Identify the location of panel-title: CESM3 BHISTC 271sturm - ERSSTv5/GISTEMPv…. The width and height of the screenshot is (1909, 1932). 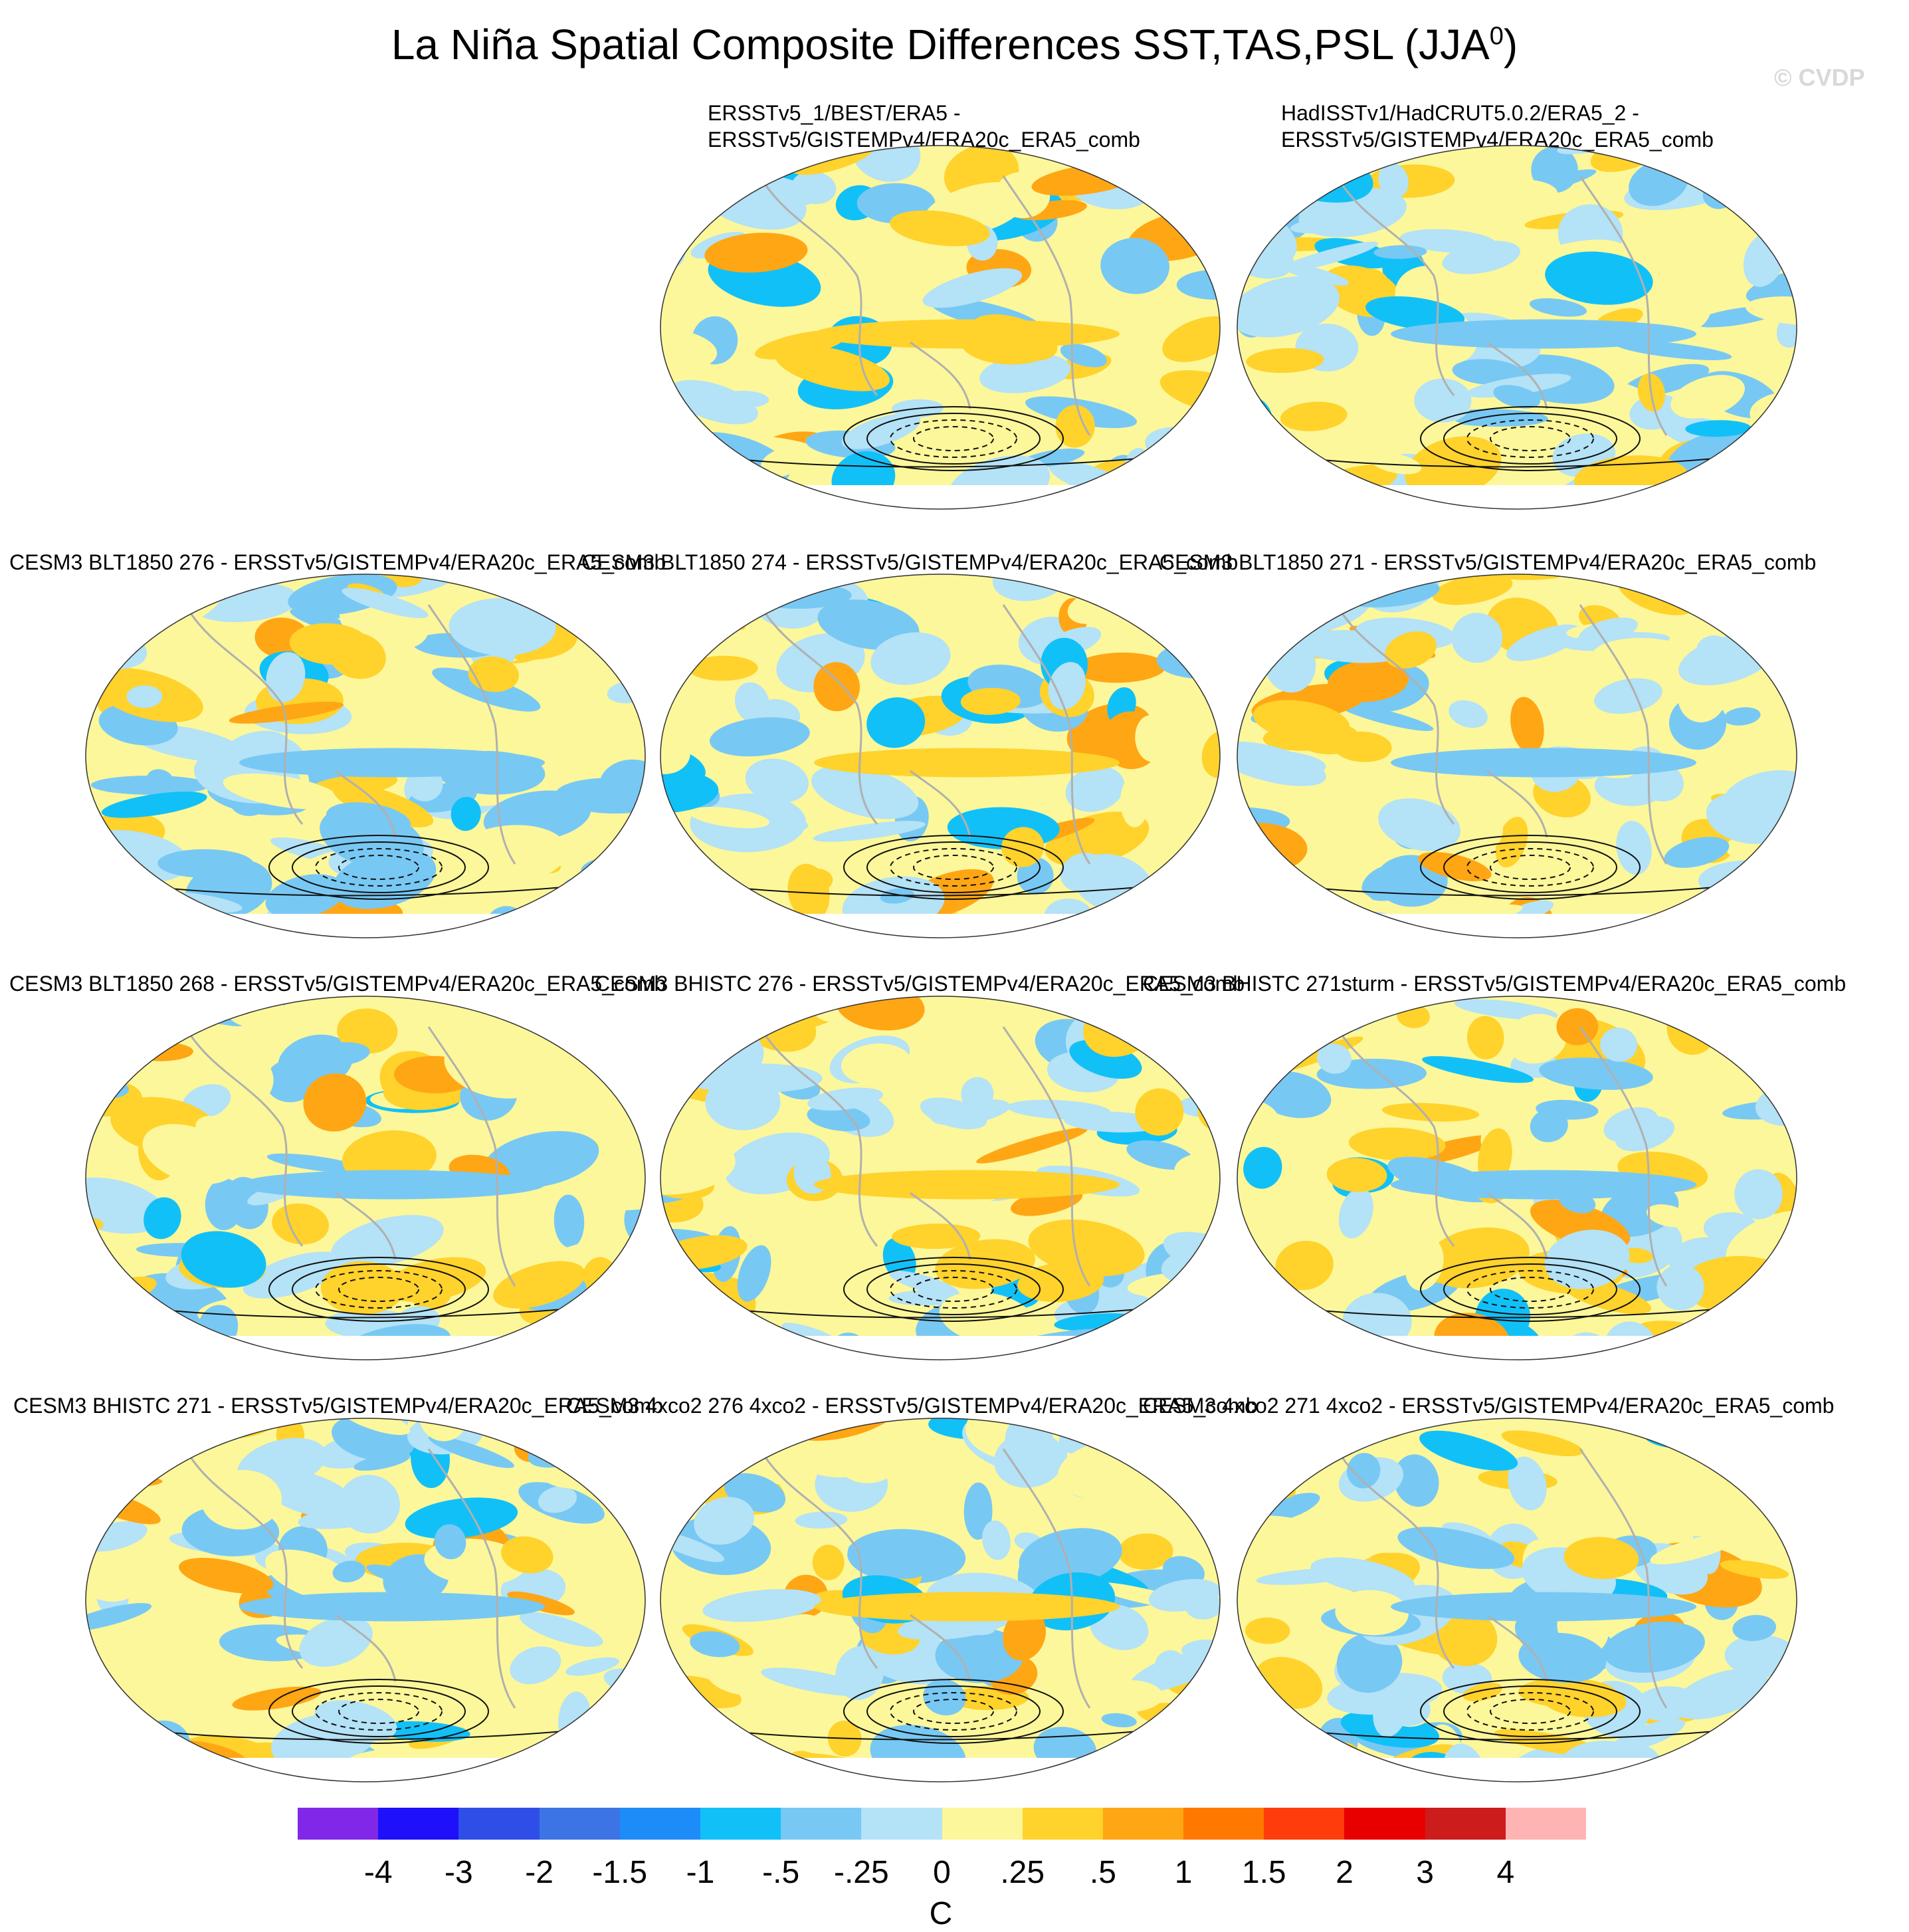
(1495, 984).